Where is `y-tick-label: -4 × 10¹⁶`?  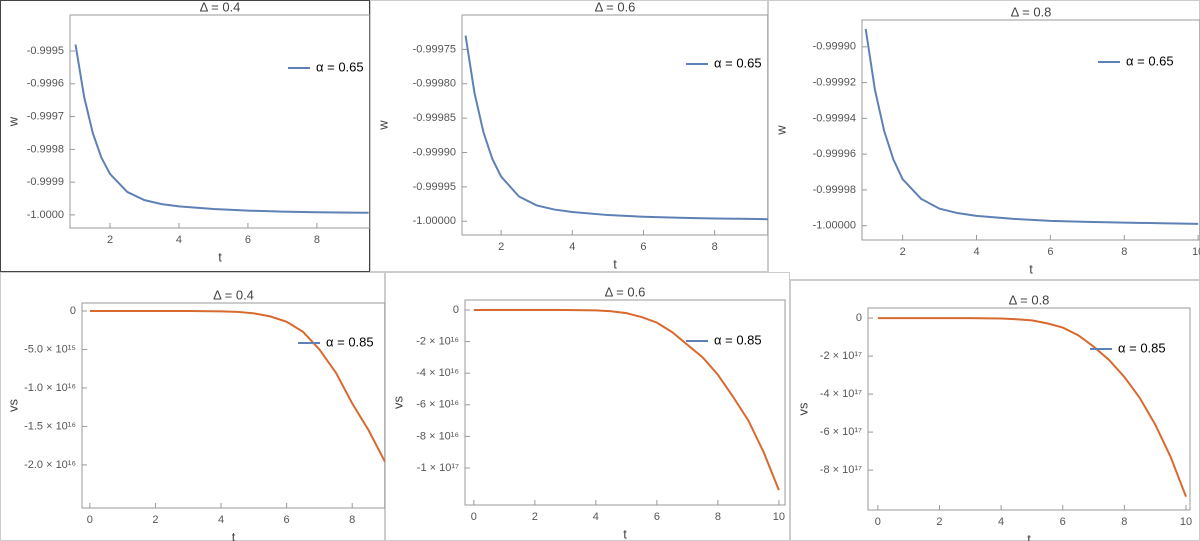 y-tick-label: -4 × 10¹⁶ is located at coordinates (437, 373).